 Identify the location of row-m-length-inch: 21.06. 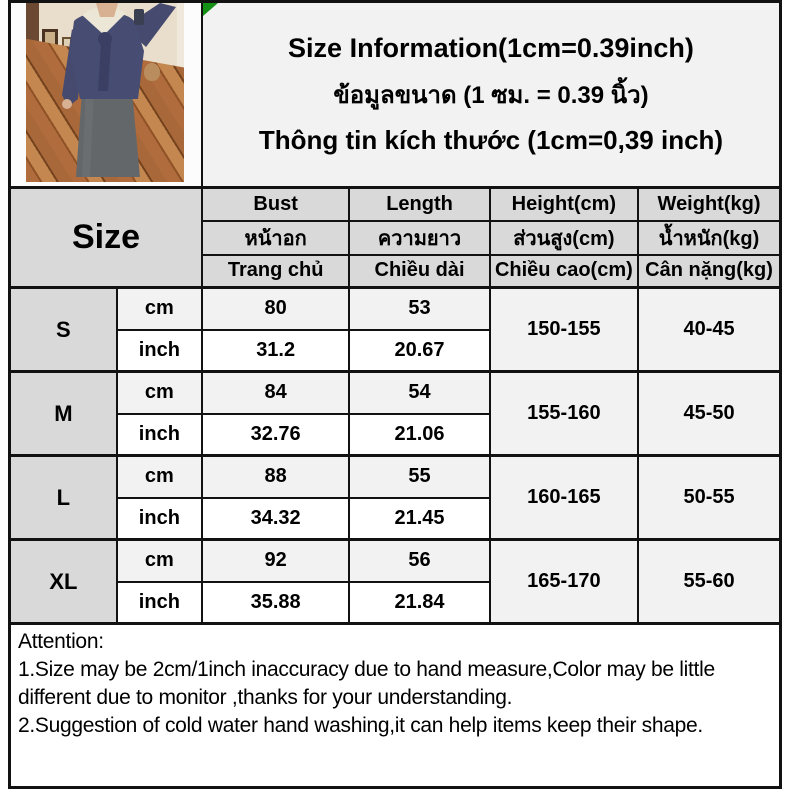
(419, 434).